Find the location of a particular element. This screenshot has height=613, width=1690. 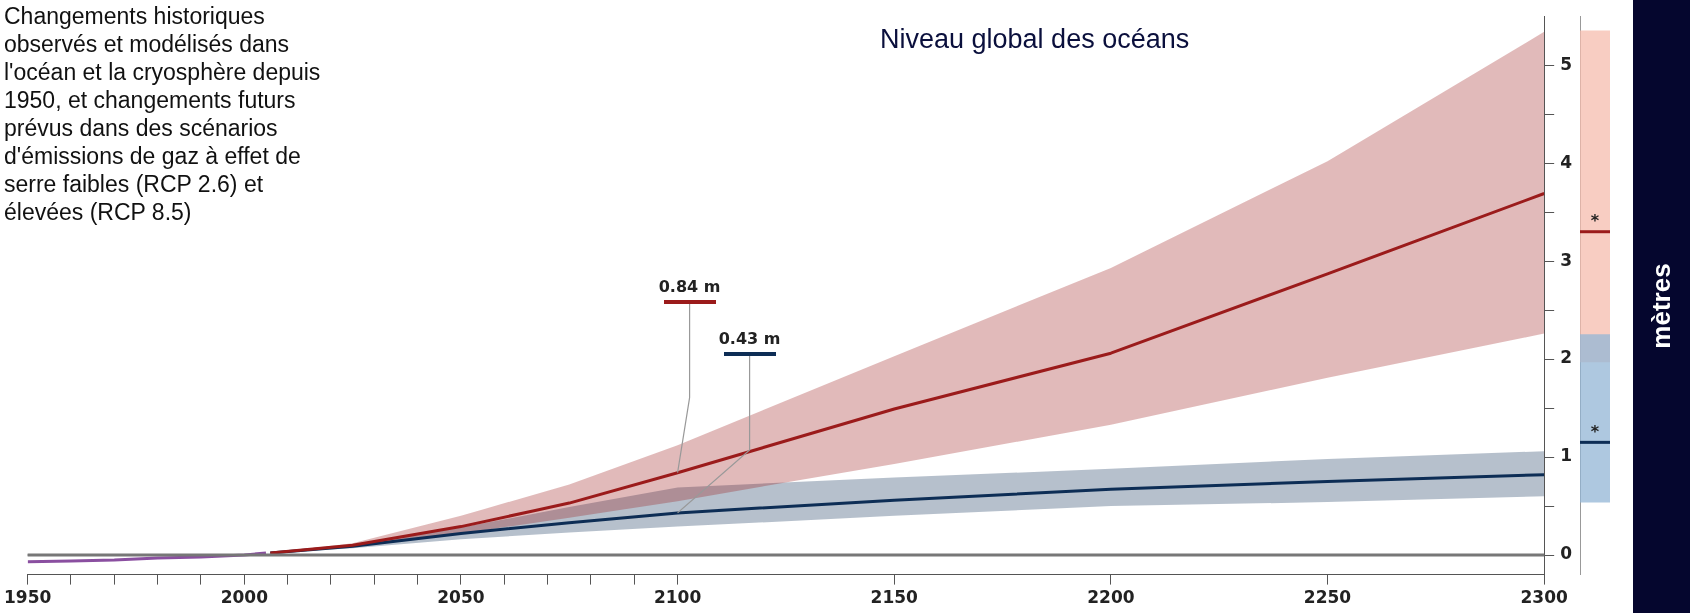

chart-title: Niveau global des océans is located at coordinates (1035, 39).